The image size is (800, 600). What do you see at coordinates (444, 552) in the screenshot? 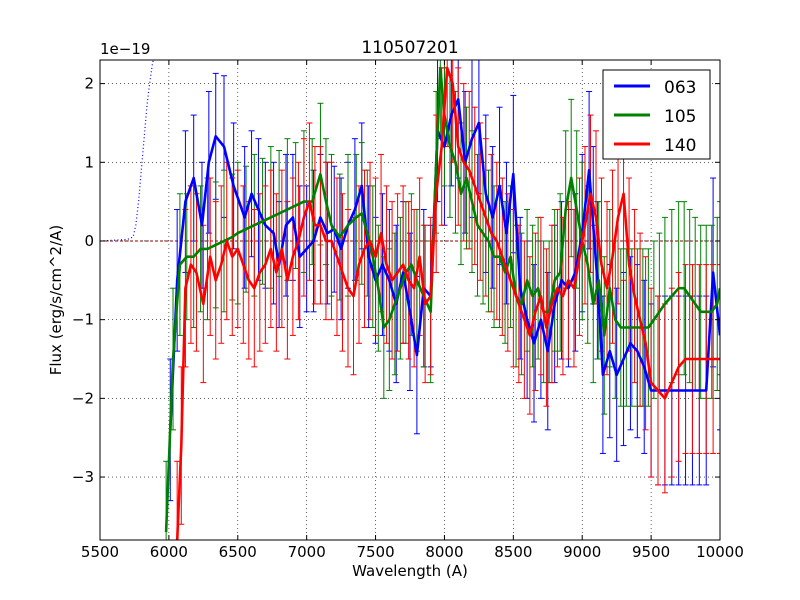
I see `x-tick-label: 8000` at bounding box center [444, 552].